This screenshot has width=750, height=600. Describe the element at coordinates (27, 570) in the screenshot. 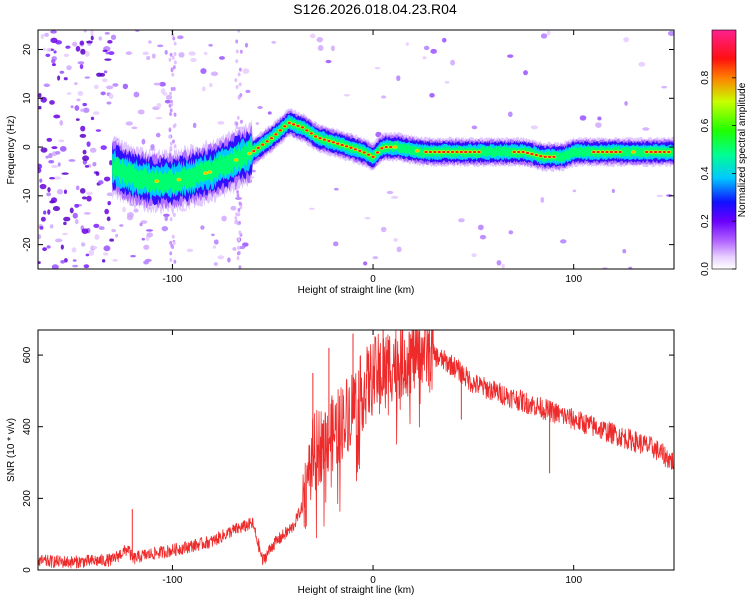

I see `y-tick-label: 0` at that location.